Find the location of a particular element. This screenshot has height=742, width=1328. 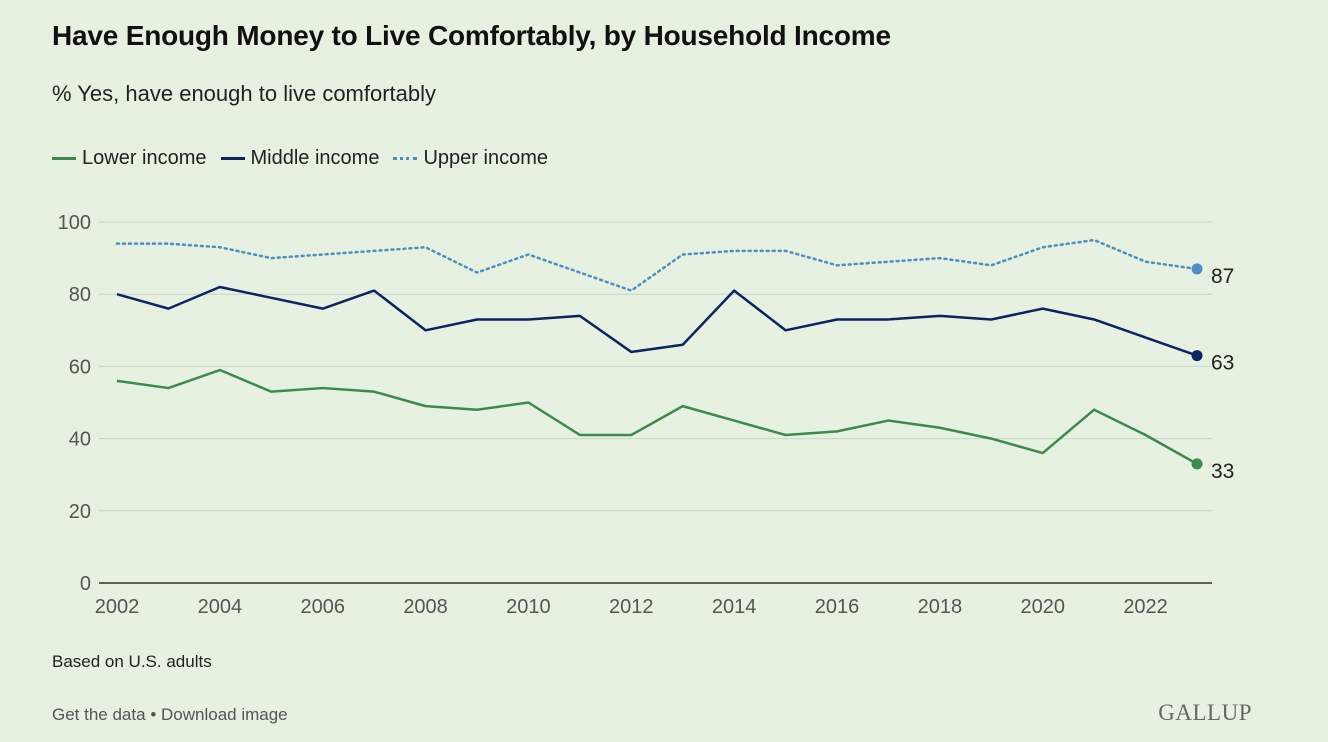

get-data-link: Get the data is located at coordinates (99, 714).